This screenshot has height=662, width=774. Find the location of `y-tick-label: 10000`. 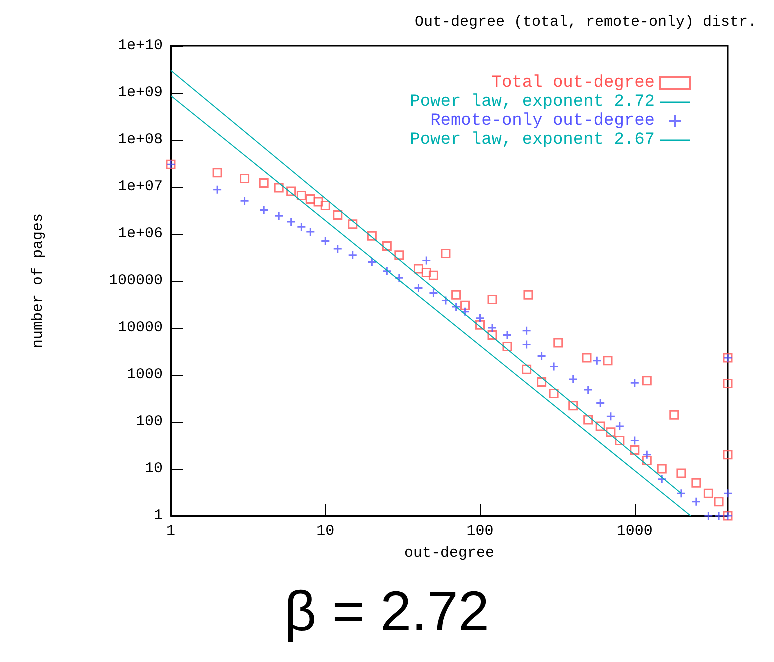

y-tick-label: 10000 is located at coordinates (140, 328).